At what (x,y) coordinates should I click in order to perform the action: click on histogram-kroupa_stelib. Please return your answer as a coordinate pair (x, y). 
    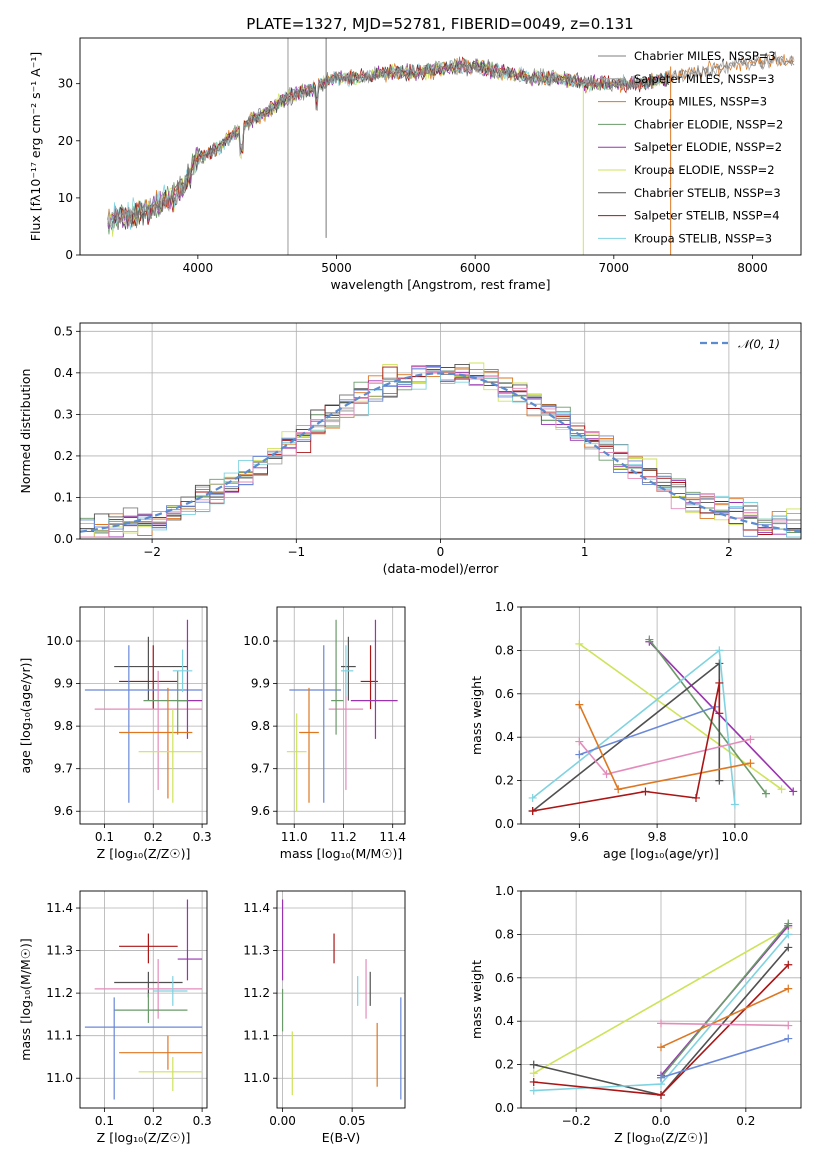
    Looking at the image, I should click on (440, 454).